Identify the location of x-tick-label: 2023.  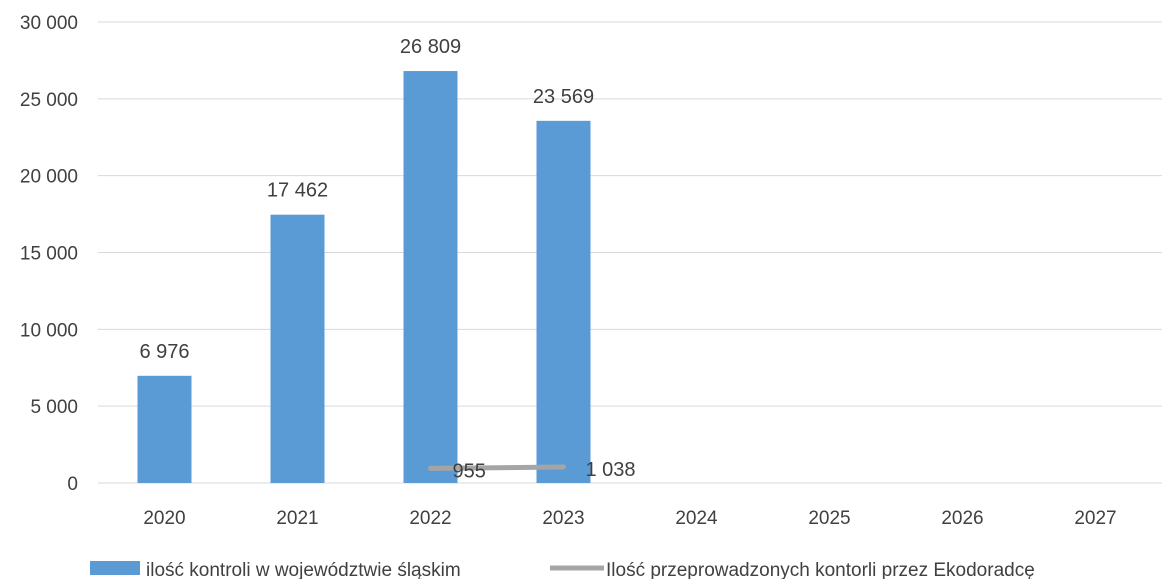
(563, 518).